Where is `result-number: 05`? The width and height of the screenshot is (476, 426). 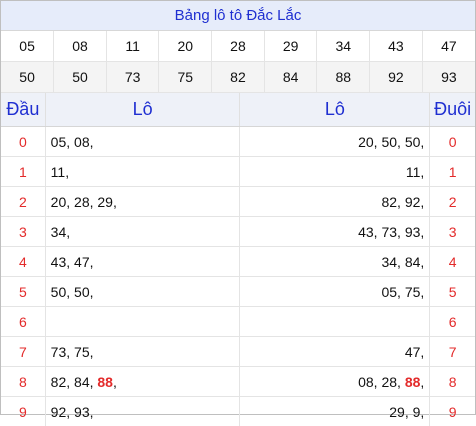 result-number: 05 is located at coordinates (27, 46).